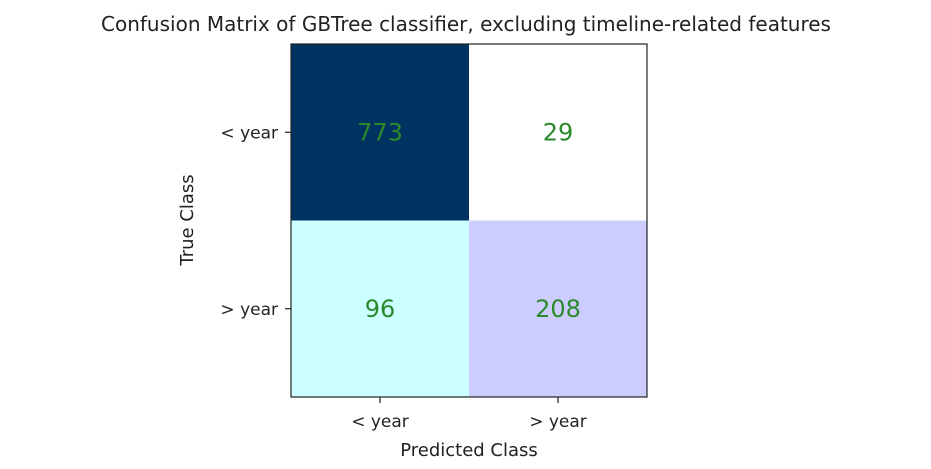 The width and height of the screenshot is (931, 469). Describe the element at coordinates (380, 422) in the screenshot. I see `x-tick-label: < year` at that location.